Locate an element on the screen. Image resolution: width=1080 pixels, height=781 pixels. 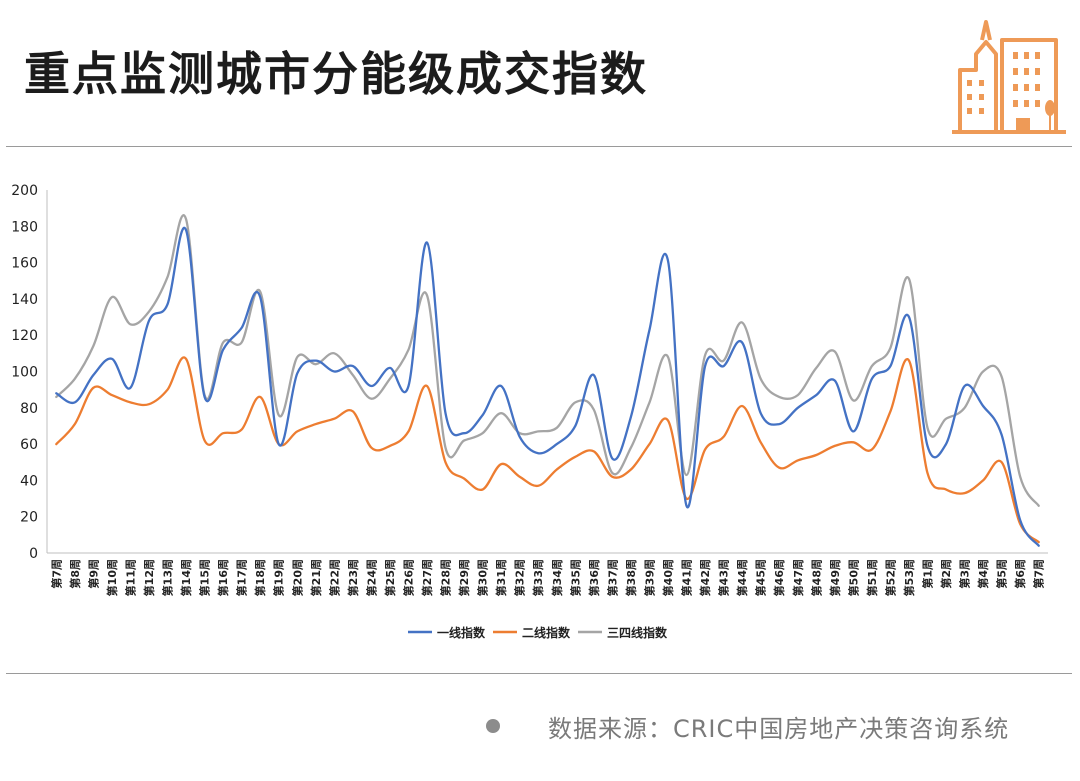
buildings-icon is located at coordinates (1009, 77).